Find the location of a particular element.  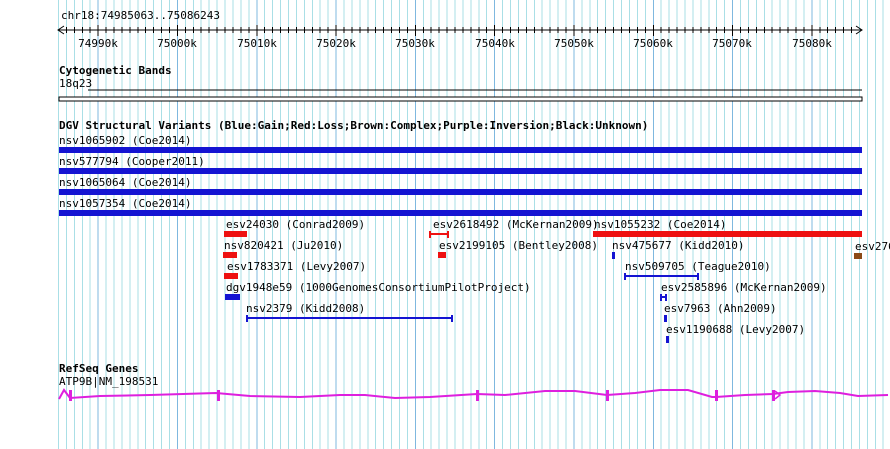

refseq-section-header: RefSeq Genes is located at coordinates (99, 368).